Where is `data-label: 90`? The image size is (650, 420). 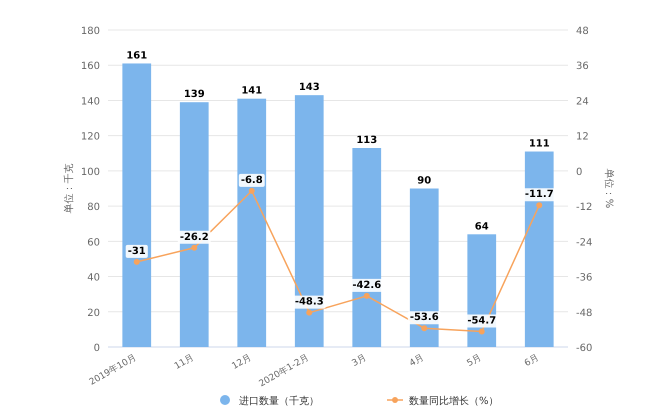
data-label: 90 is located at coordinates (424, 181).